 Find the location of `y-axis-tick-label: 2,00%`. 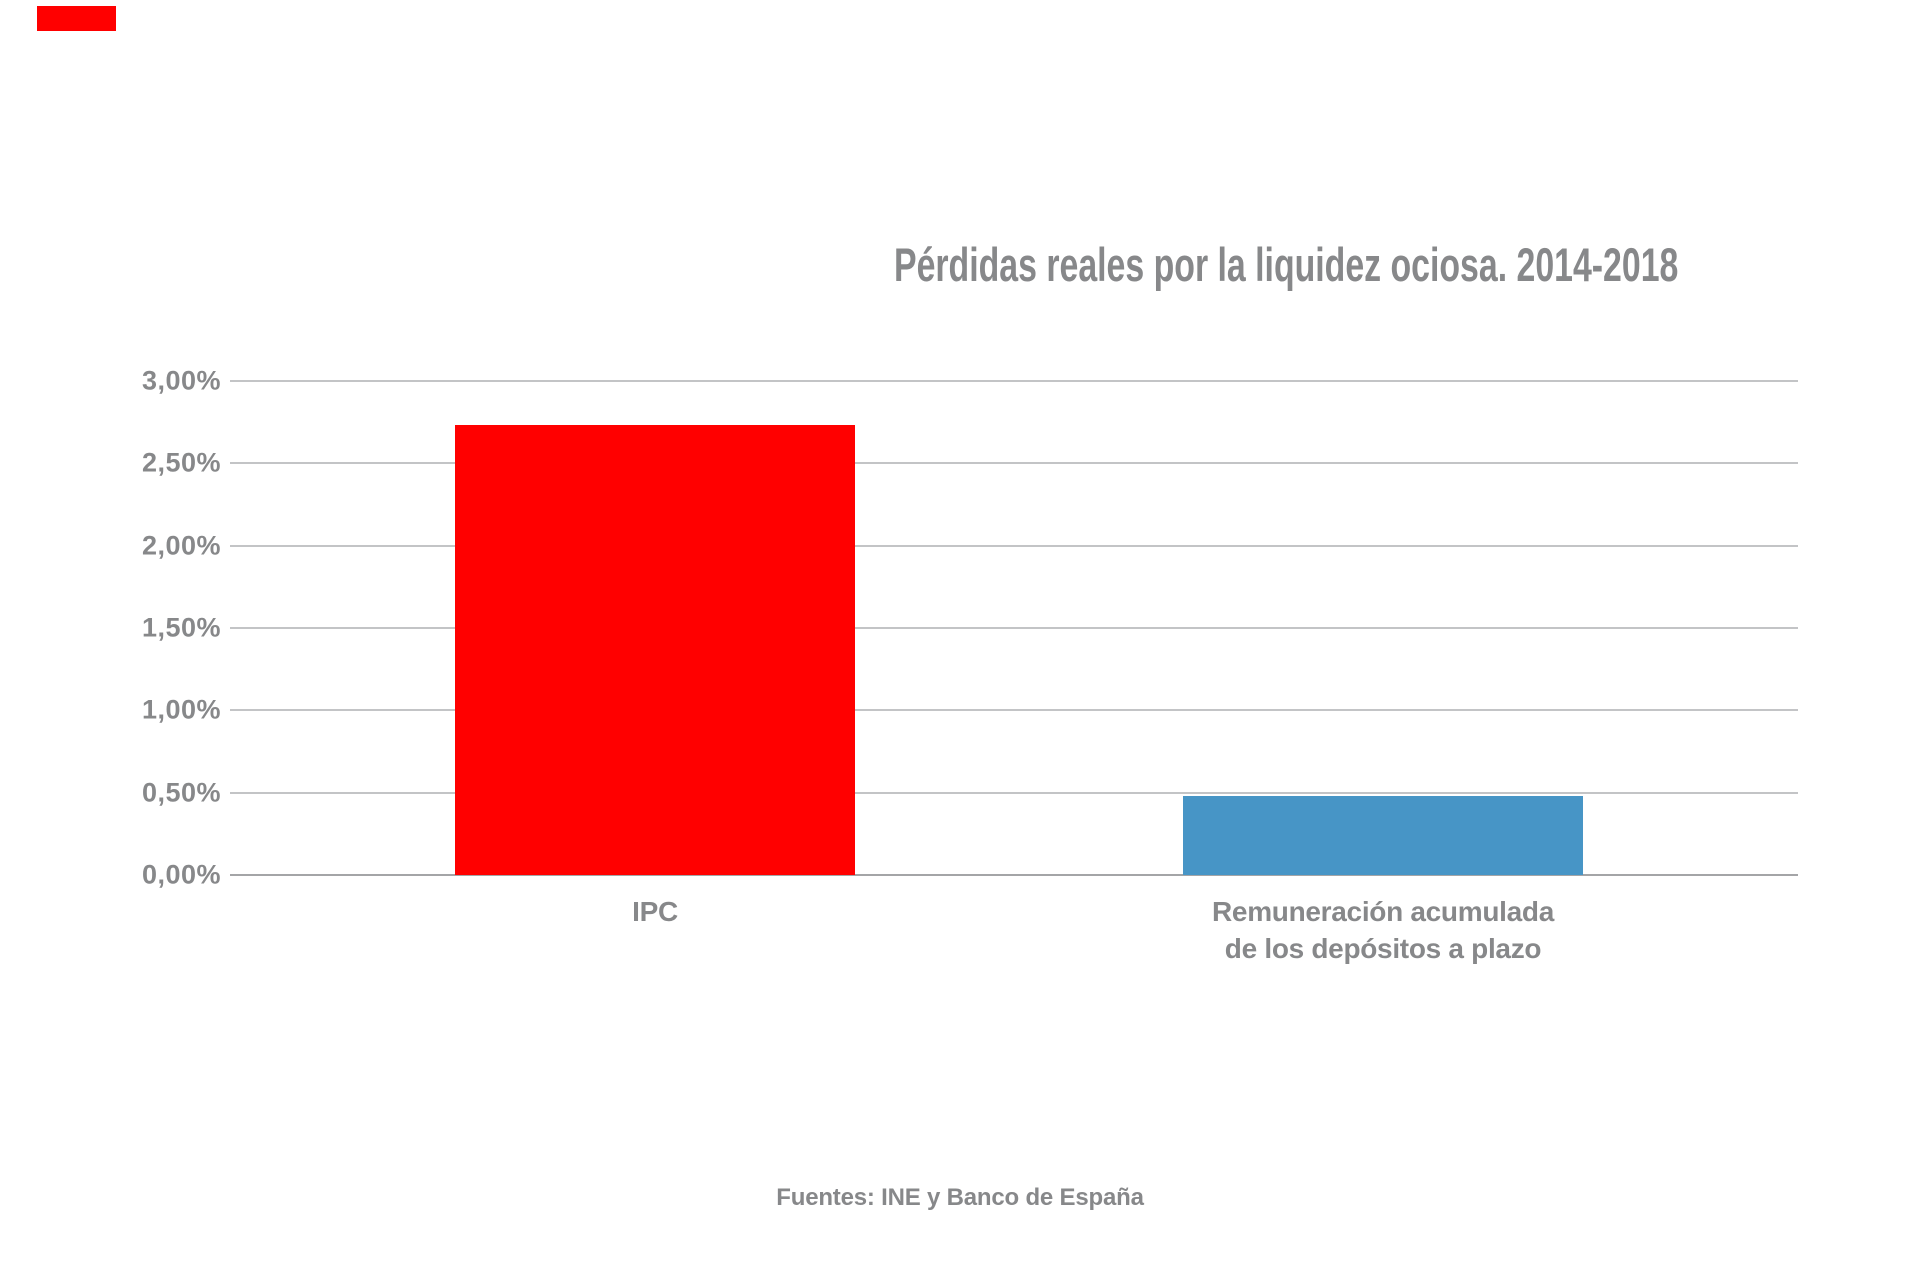

y-axis-tick-label: 2,00% is located at coordinates (181, 545).